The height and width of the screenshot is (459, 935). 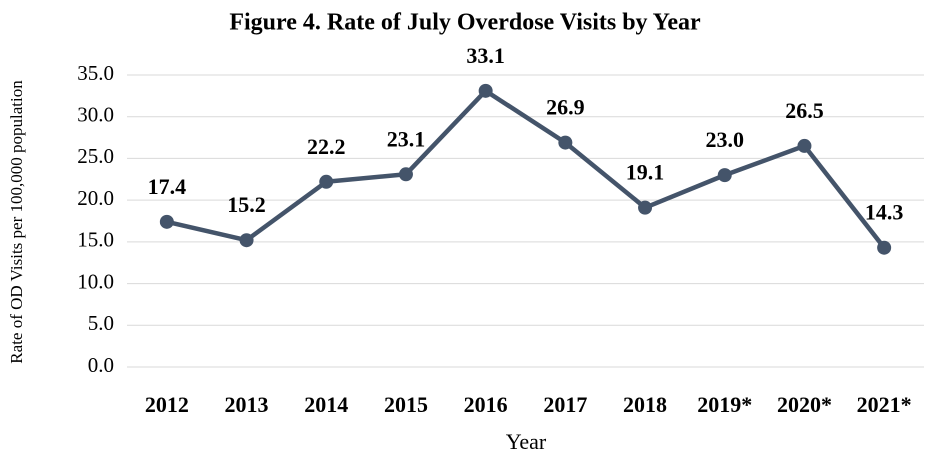 What do you see at coordinates (645, 172) in the screenshot?
I see `data-label: 19.1` at bounding box center [645, 172].